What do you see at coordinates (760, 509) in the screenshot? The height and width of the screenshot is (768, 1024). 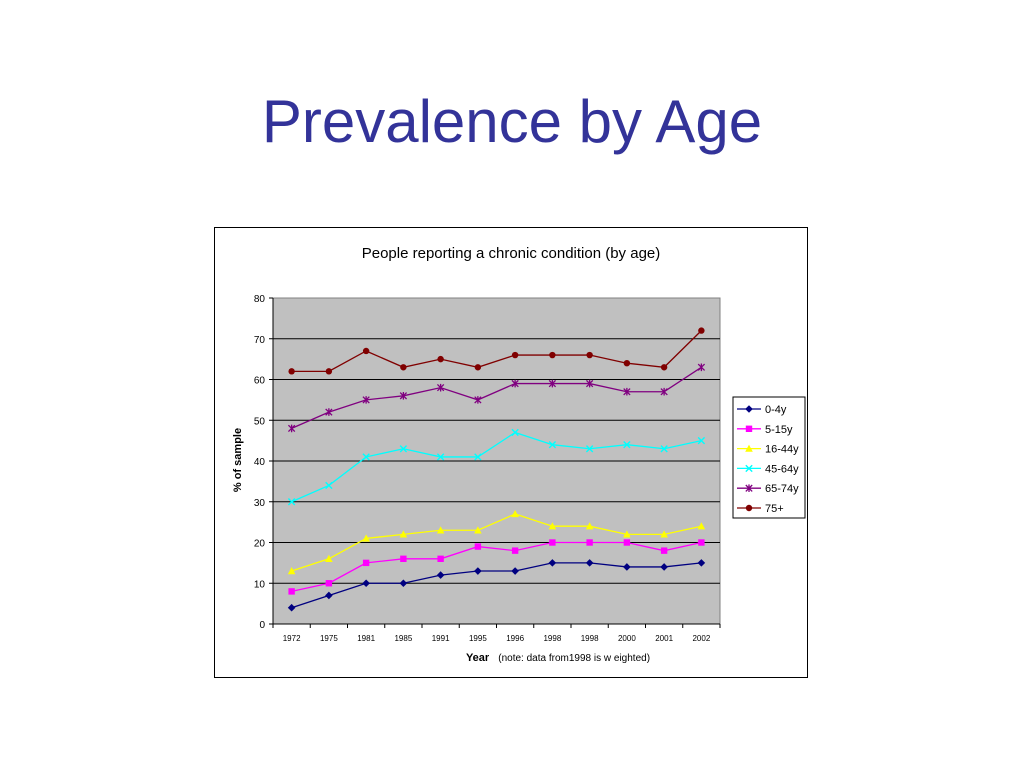 I see `legend-entry: 75+` at bounding box center [760, 509].